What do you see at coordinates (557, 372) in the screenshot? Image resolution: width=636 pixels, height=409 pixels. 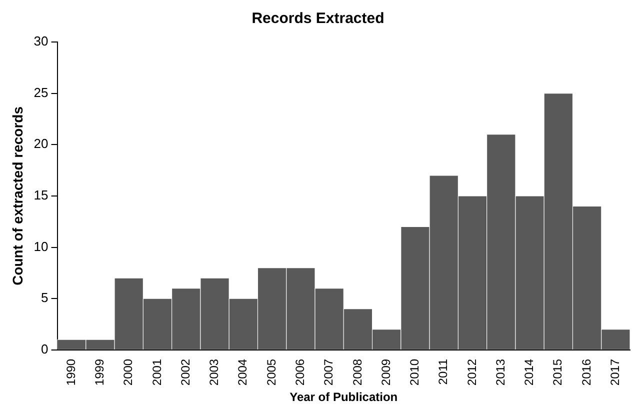 I see `x-tick-label: 2015` at bounding box center [557, 372].